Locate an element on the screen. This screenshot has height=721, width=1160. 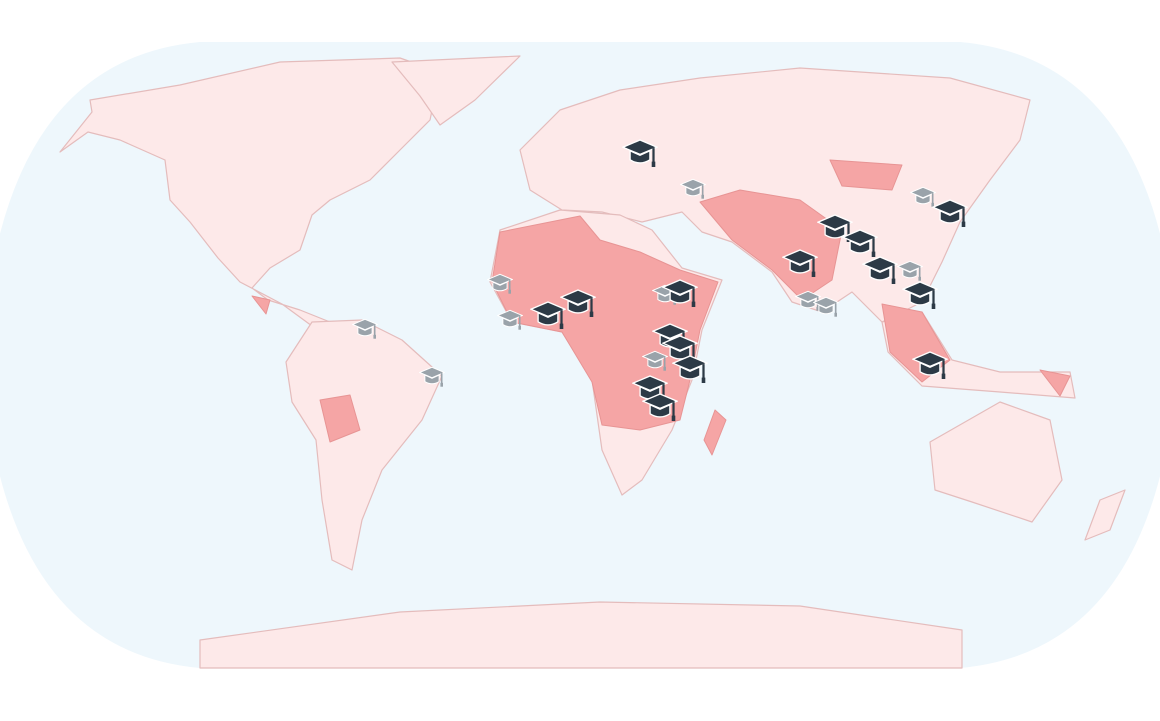
antarctica is located at coordinates (581, 635).